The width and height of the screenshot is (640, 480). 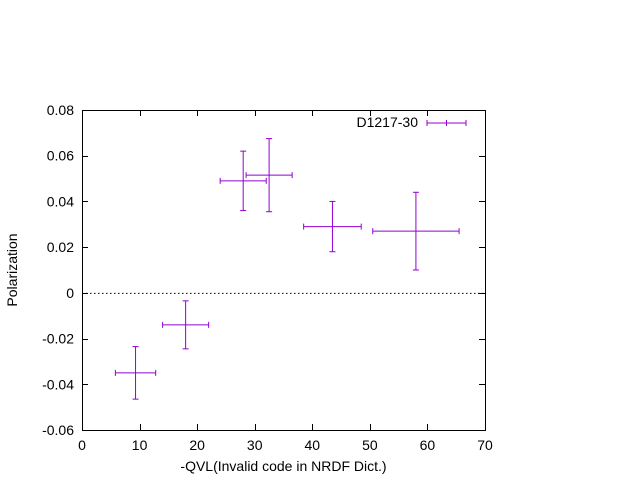 What do you see at coordinates (255, 445) in the screenshot?
I see `x-tick-label: 30` at bounding box center [255, 445].